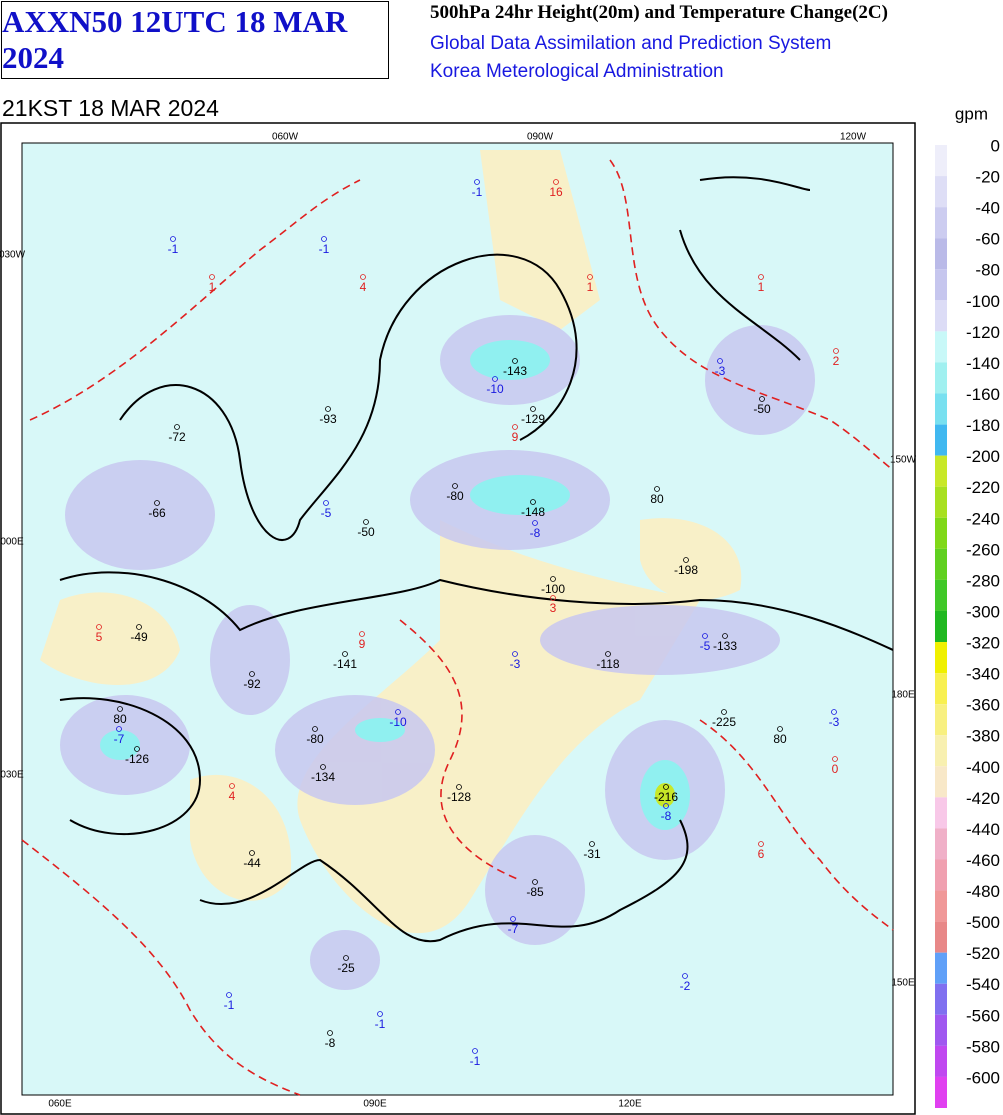  I want to click on code-box: AXXN50 12UTC 18 MAR 2024, so click(195, 40).